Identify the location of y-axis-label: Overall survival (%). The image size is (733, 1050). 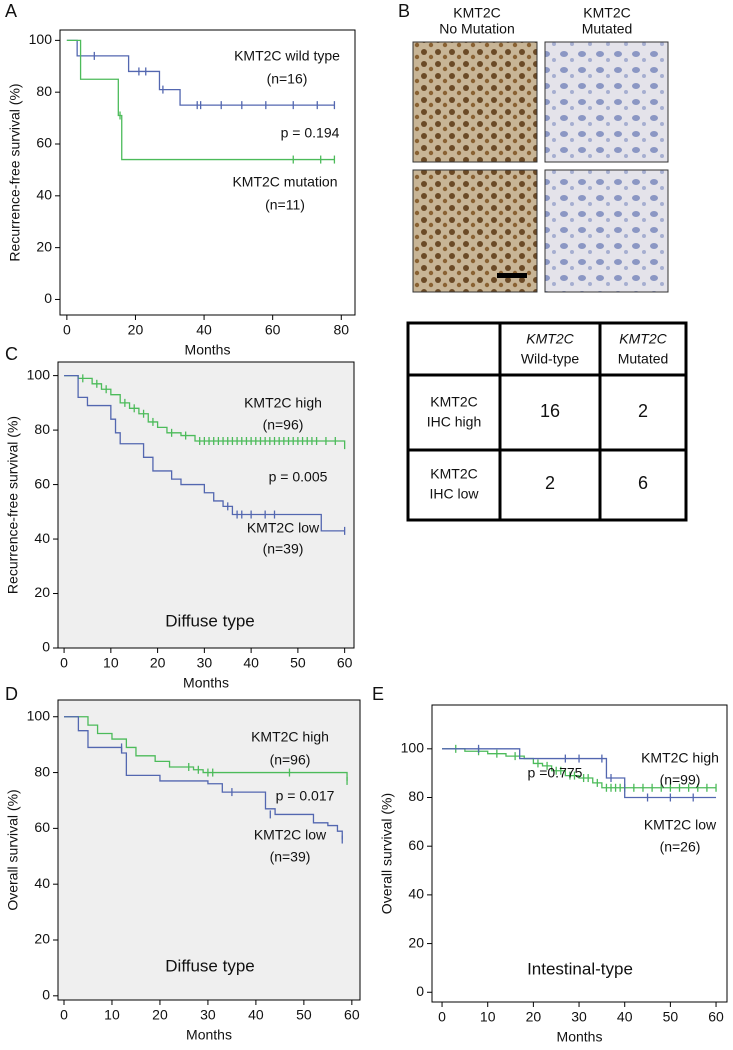
(13, 849).